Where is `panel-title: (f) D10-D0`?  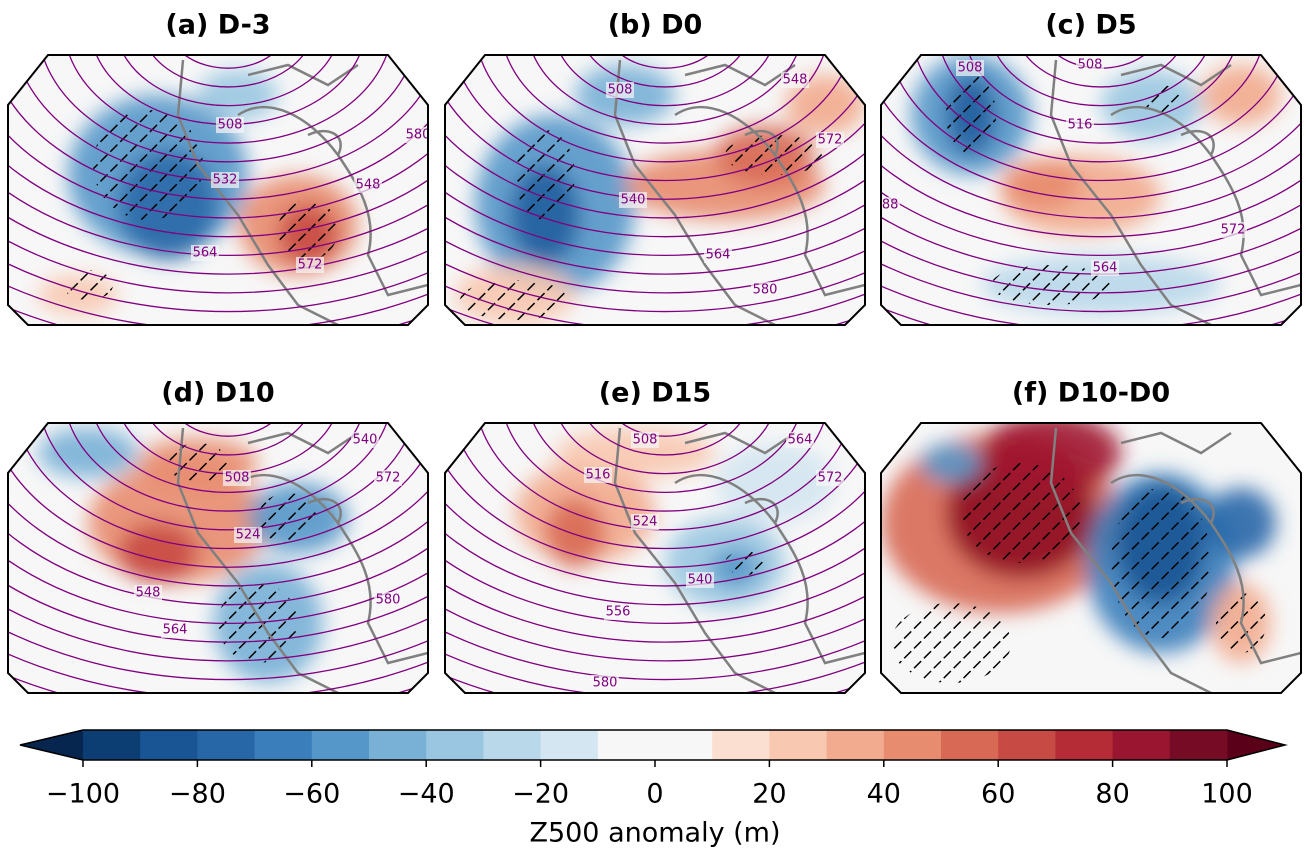 panel-title: (f) D10-D0 is located at coordinates (1091, 393).